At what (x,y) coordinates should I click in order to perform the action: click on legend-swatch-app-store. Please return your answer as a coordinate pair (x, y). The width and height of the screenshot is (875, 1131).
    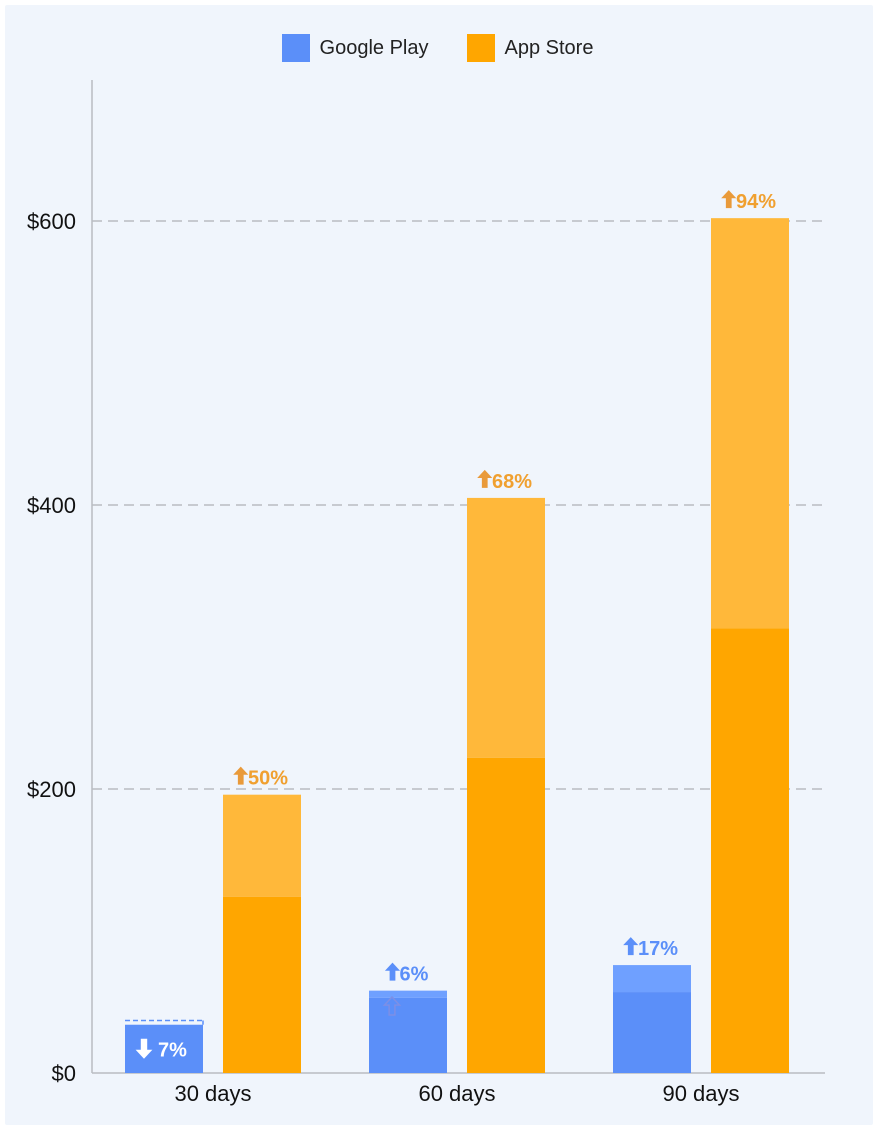
    Looking at the image, I should click on (480, 48).